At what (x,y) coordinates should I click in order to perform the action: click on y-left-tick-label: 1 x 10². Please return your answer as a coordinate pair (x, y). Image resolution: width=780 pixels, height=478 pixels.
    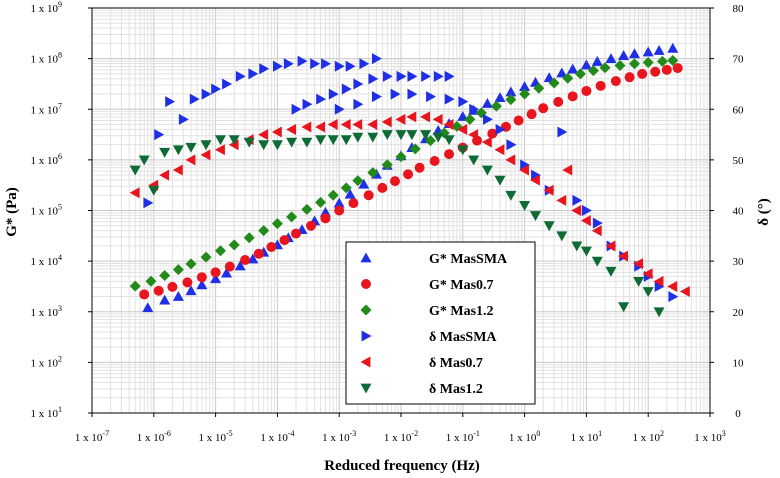
    Looking at the image, I should click on (47, 361).